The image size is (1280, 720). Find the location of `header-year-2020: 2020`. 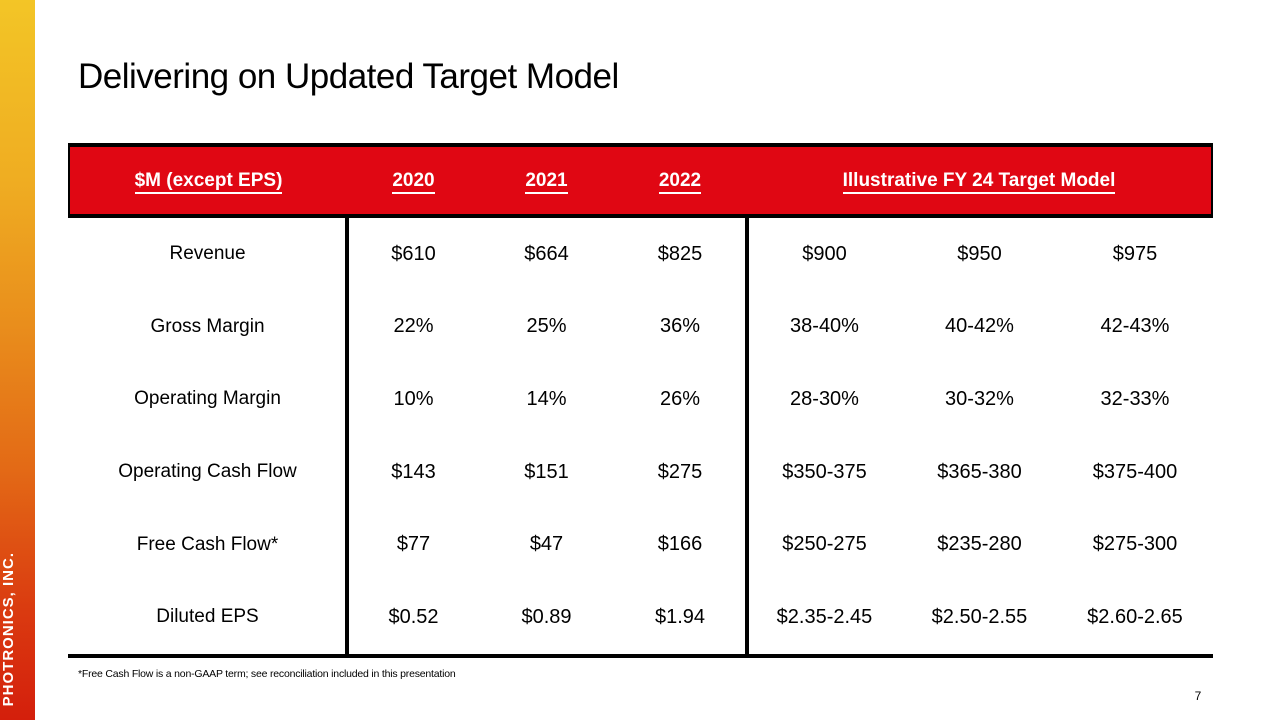

header-year-2020: 2020 is located at coordinates (413, 181).